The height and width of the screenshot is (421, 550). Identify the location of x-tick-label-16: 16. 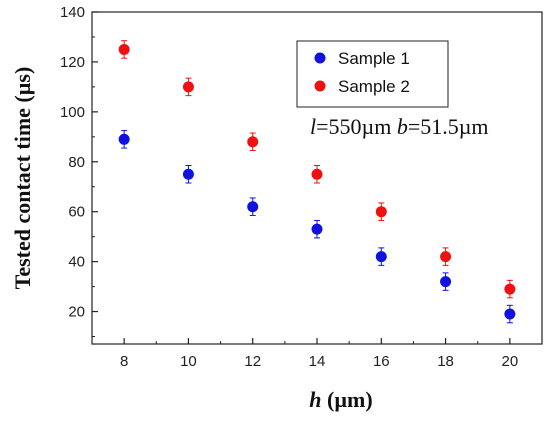
(381, 361).